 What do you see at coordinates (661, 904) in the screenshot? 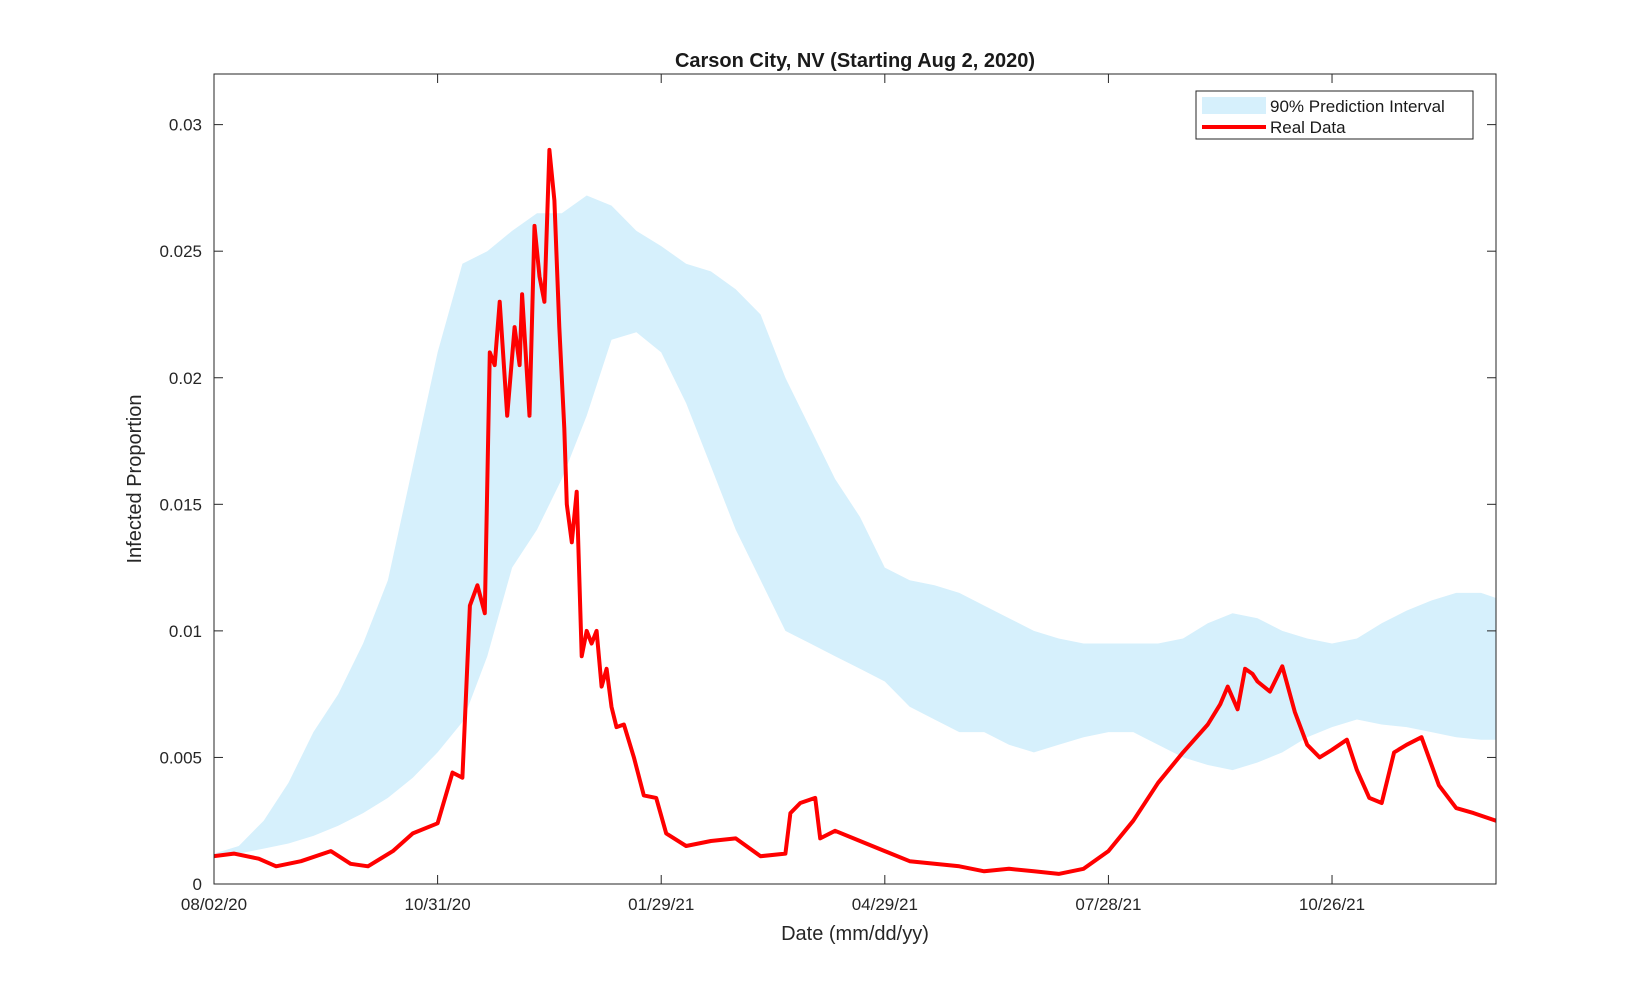
I see `x-tick-label: 01/29/21` at bounding box center [661, 904].